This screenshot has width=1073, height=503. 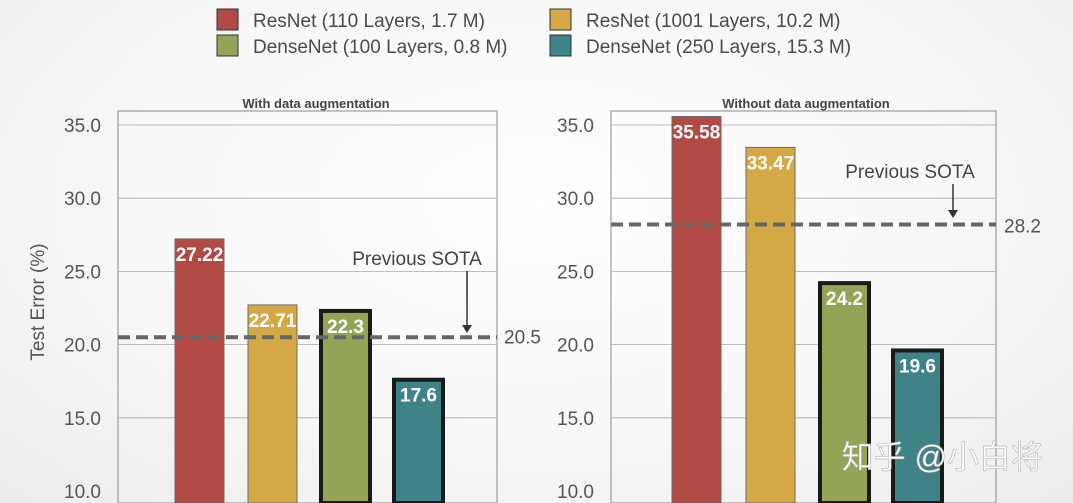 I want to click on watermark: 知乎 @小白将, so click(x=942, y=457).